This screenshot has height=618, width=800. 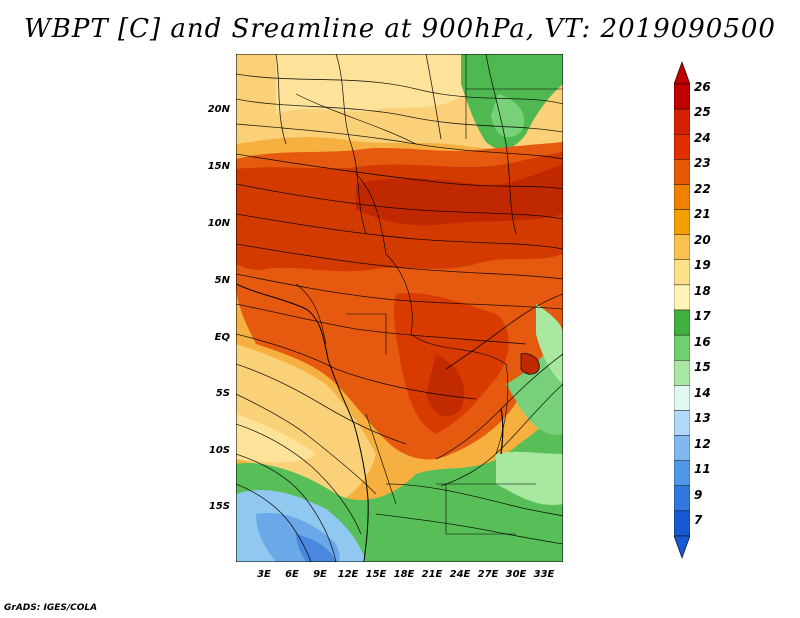 What do you see at coordinates (702, 291) in the screenshot?
I see `colorbar-label-18: 18` at bounding box center [702, 291].